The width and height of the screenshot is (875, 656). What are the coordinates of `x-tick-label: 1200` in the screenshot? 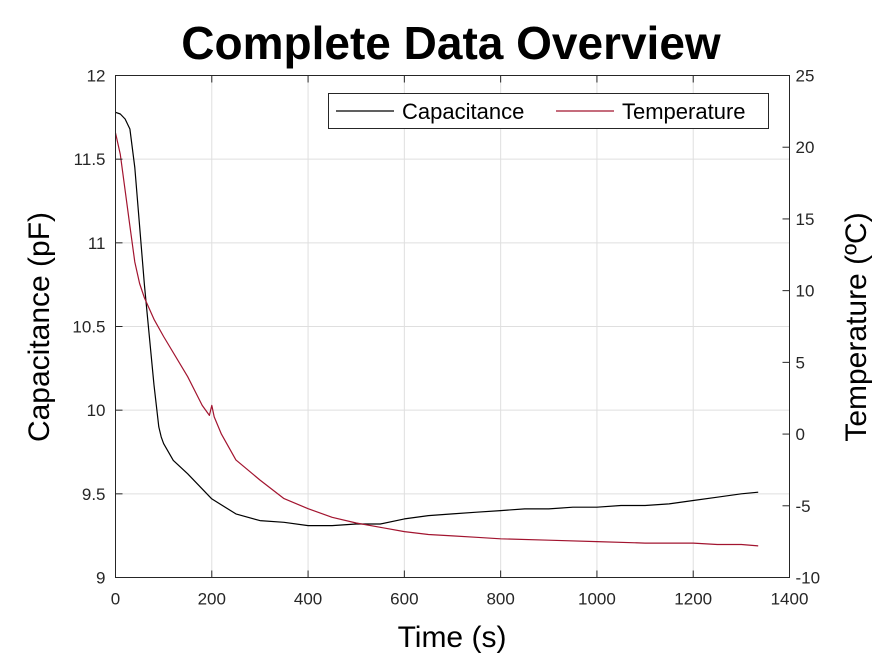 It's located at (693, 599).